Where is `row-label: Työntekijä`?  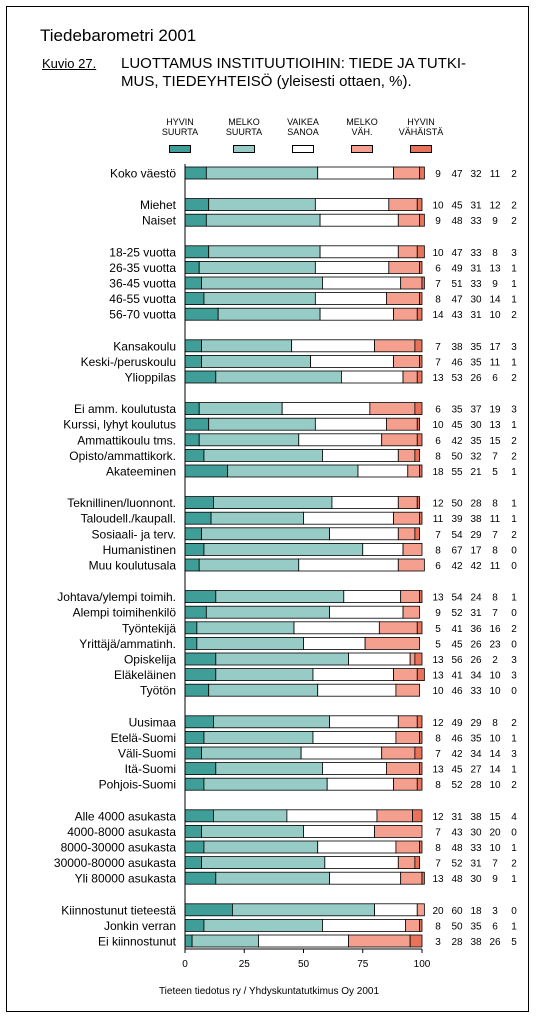
row-label: Työntekijä is located at coordinates (149, 628).